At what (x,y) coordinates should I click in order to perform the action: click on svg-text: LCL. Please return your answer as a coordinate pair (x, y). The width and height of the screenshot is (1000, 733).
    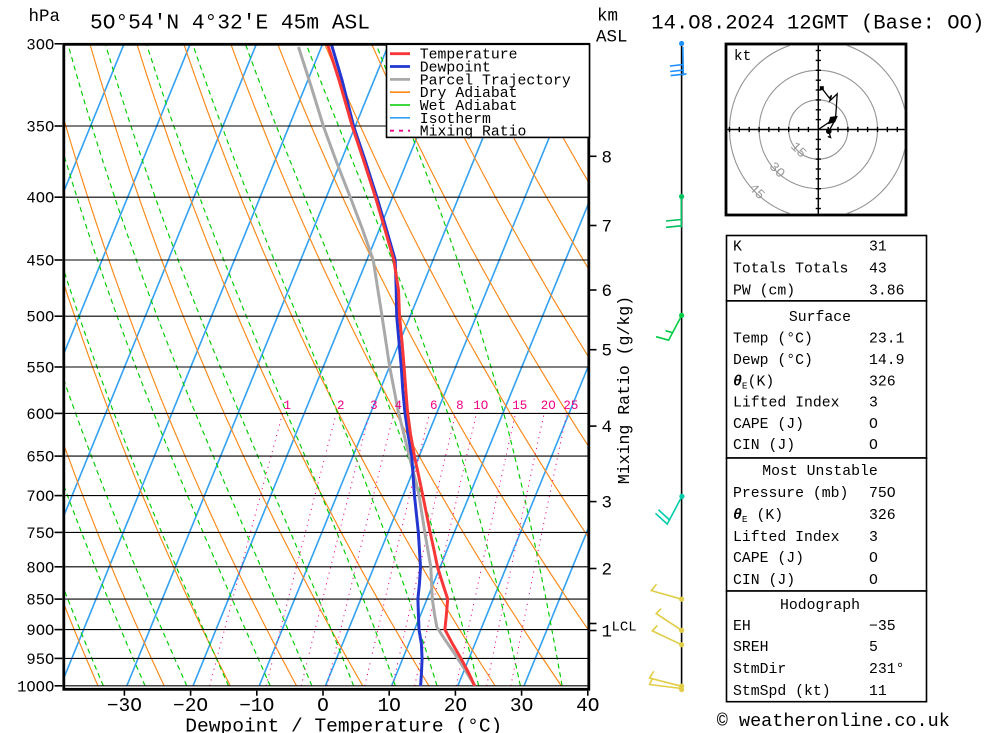
    Looking at the image, I should click on (624, 628).